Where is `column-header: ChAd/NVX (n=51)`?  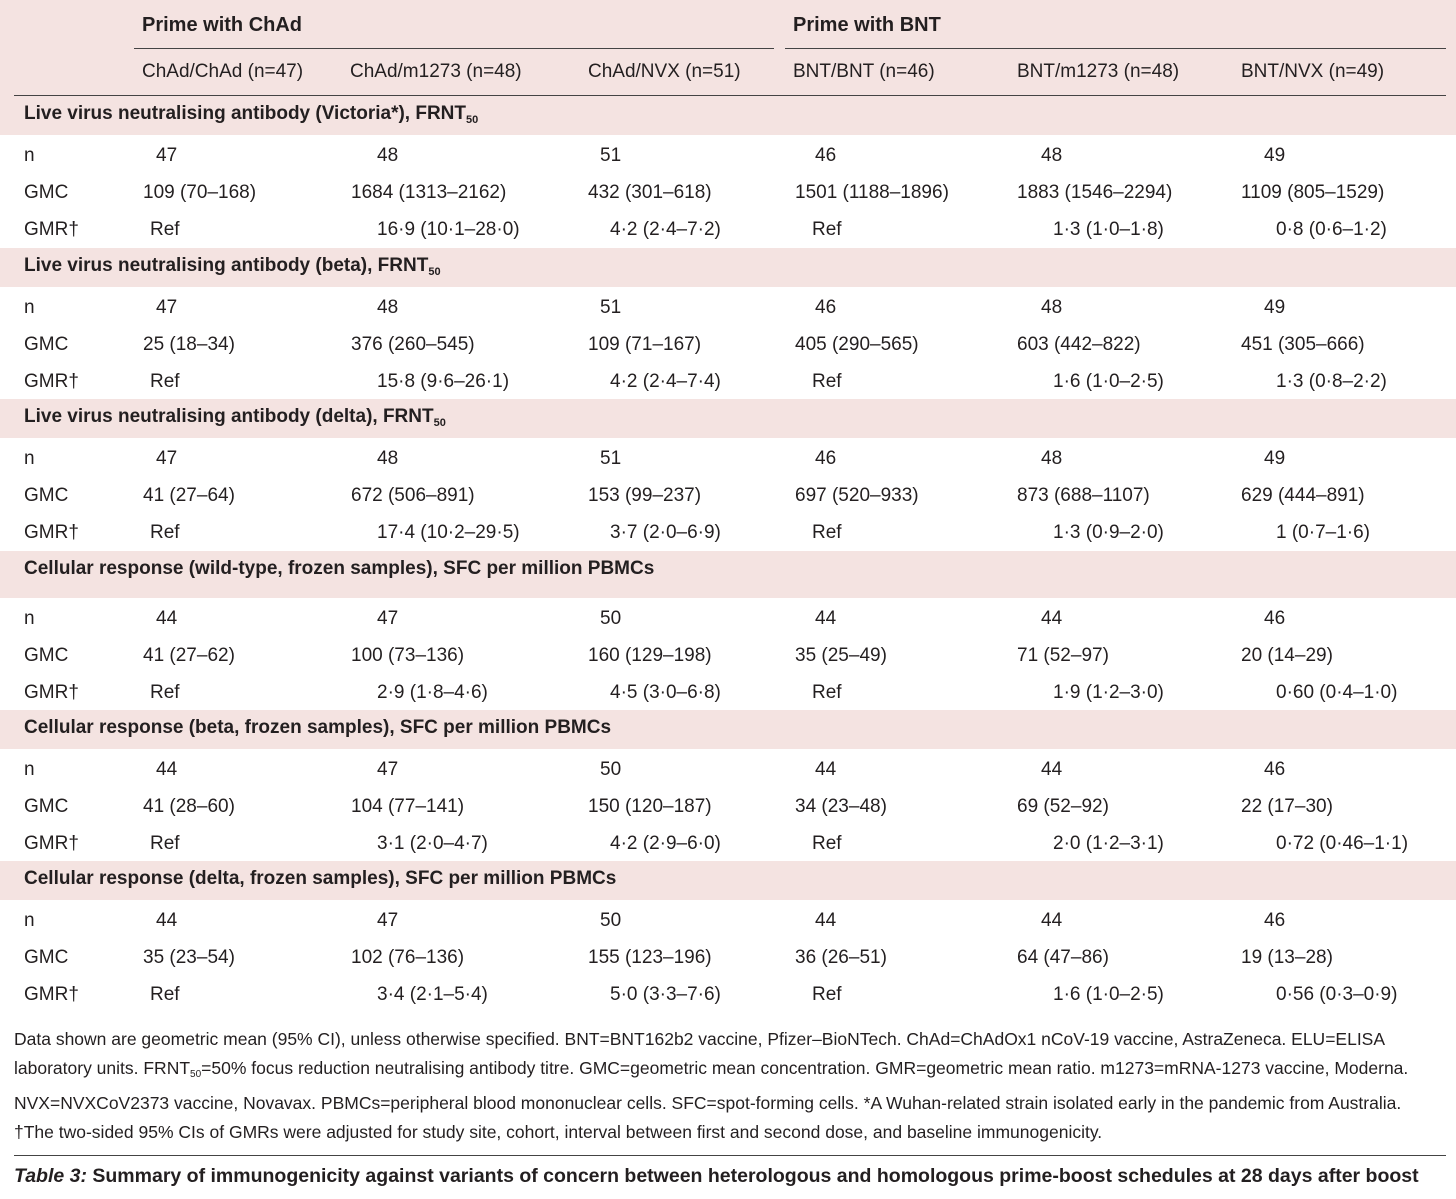 column-header: ChAd/NVX (n=51) is located at coordinates (664, 71).